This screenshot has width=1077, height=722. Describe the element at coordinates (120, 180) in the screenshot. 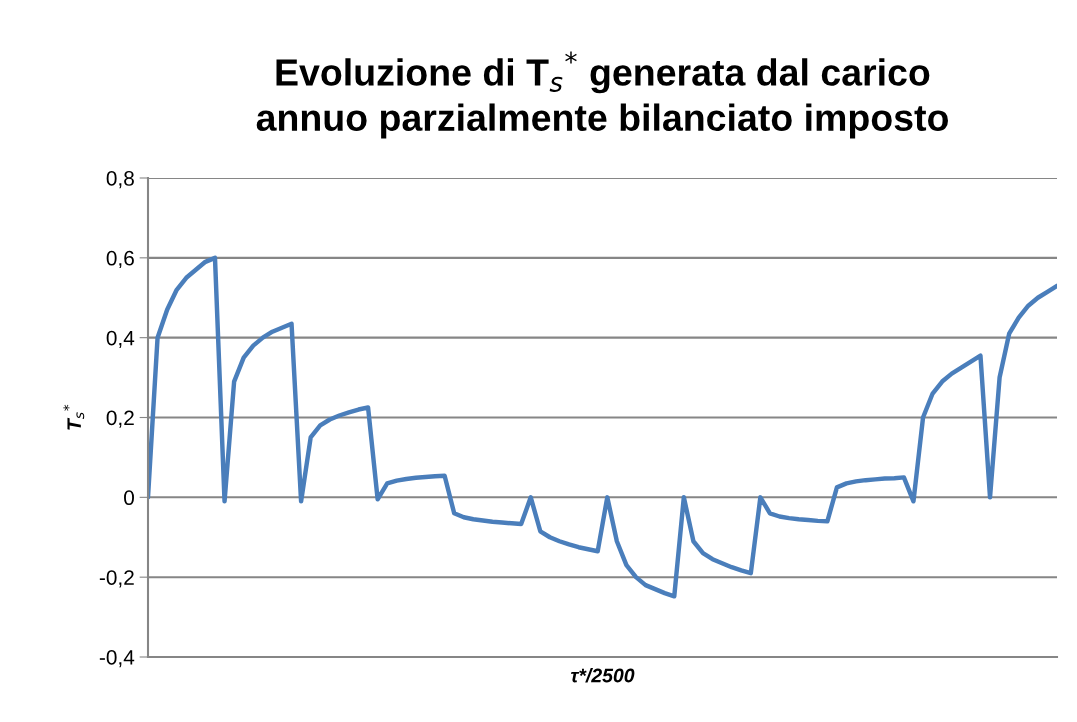

I see `y-tick-label: 0,8` at that location.